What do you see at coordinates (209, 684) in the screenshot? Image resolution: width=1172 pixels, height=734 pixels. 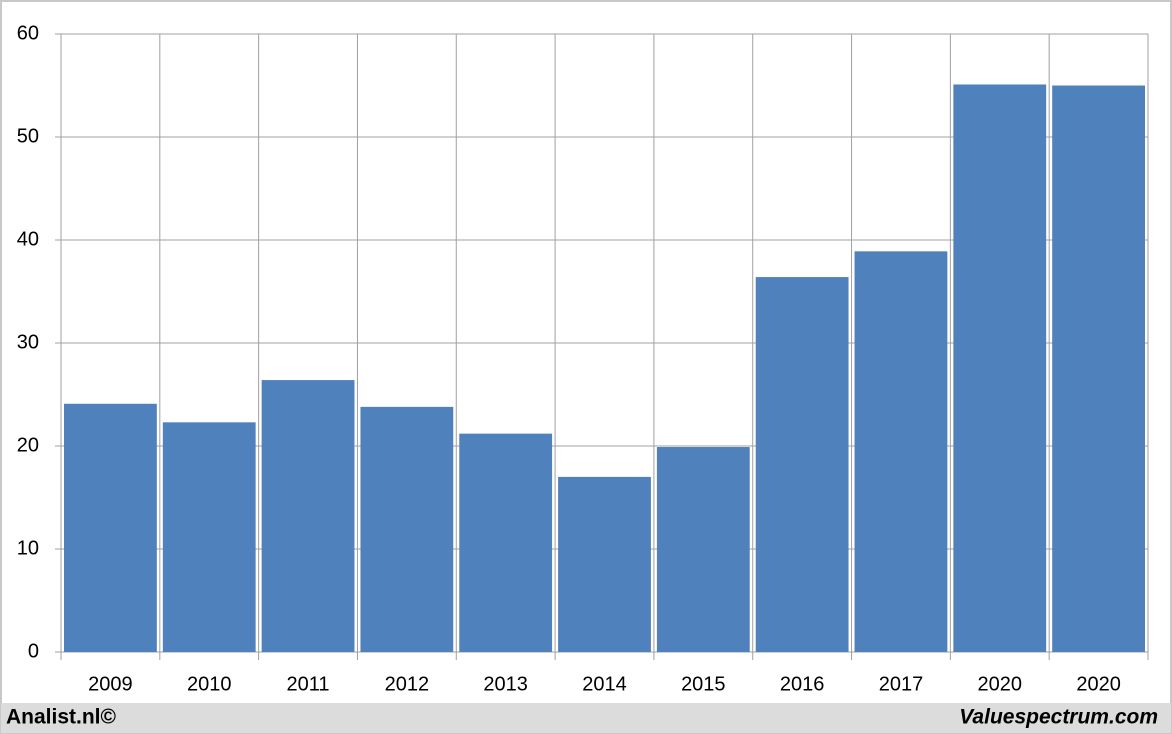 I see `x-tick-label: 2010` at bounding box center [209, 684].